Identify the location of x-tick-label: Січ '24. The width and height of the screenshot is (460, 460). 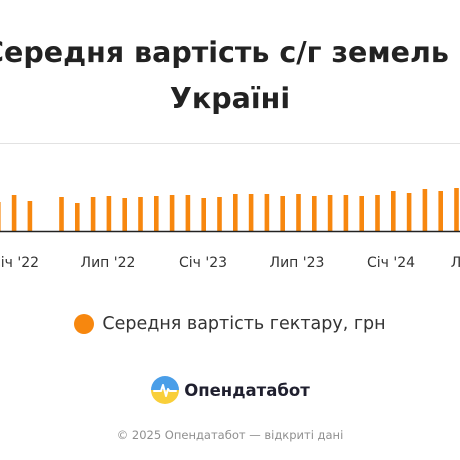
(391, 263).